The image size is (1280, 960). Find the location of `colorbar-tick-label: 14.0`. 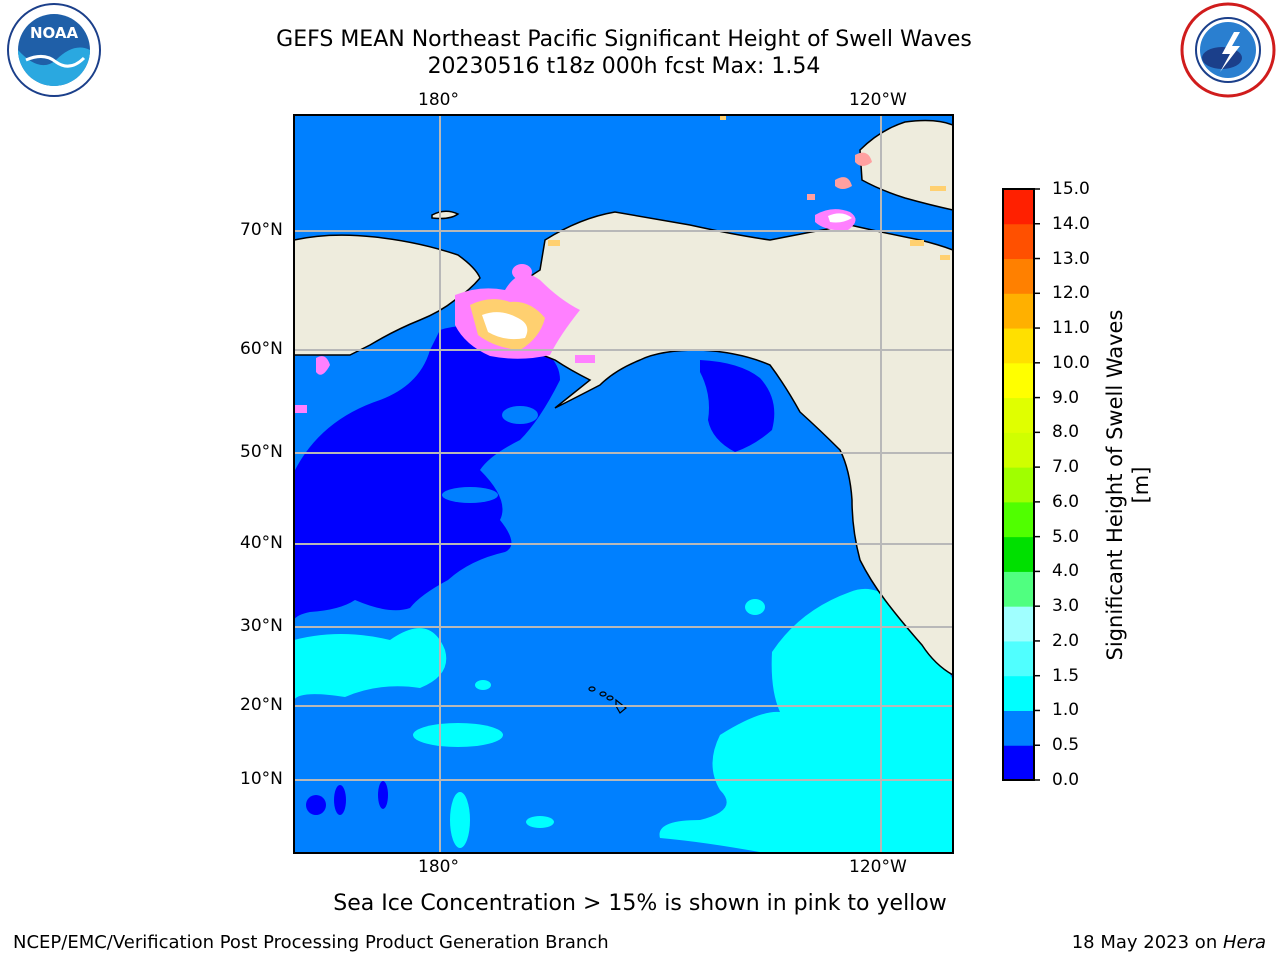

colorbar-tick-label: 14.0 is located at coordinates (1071, 223).